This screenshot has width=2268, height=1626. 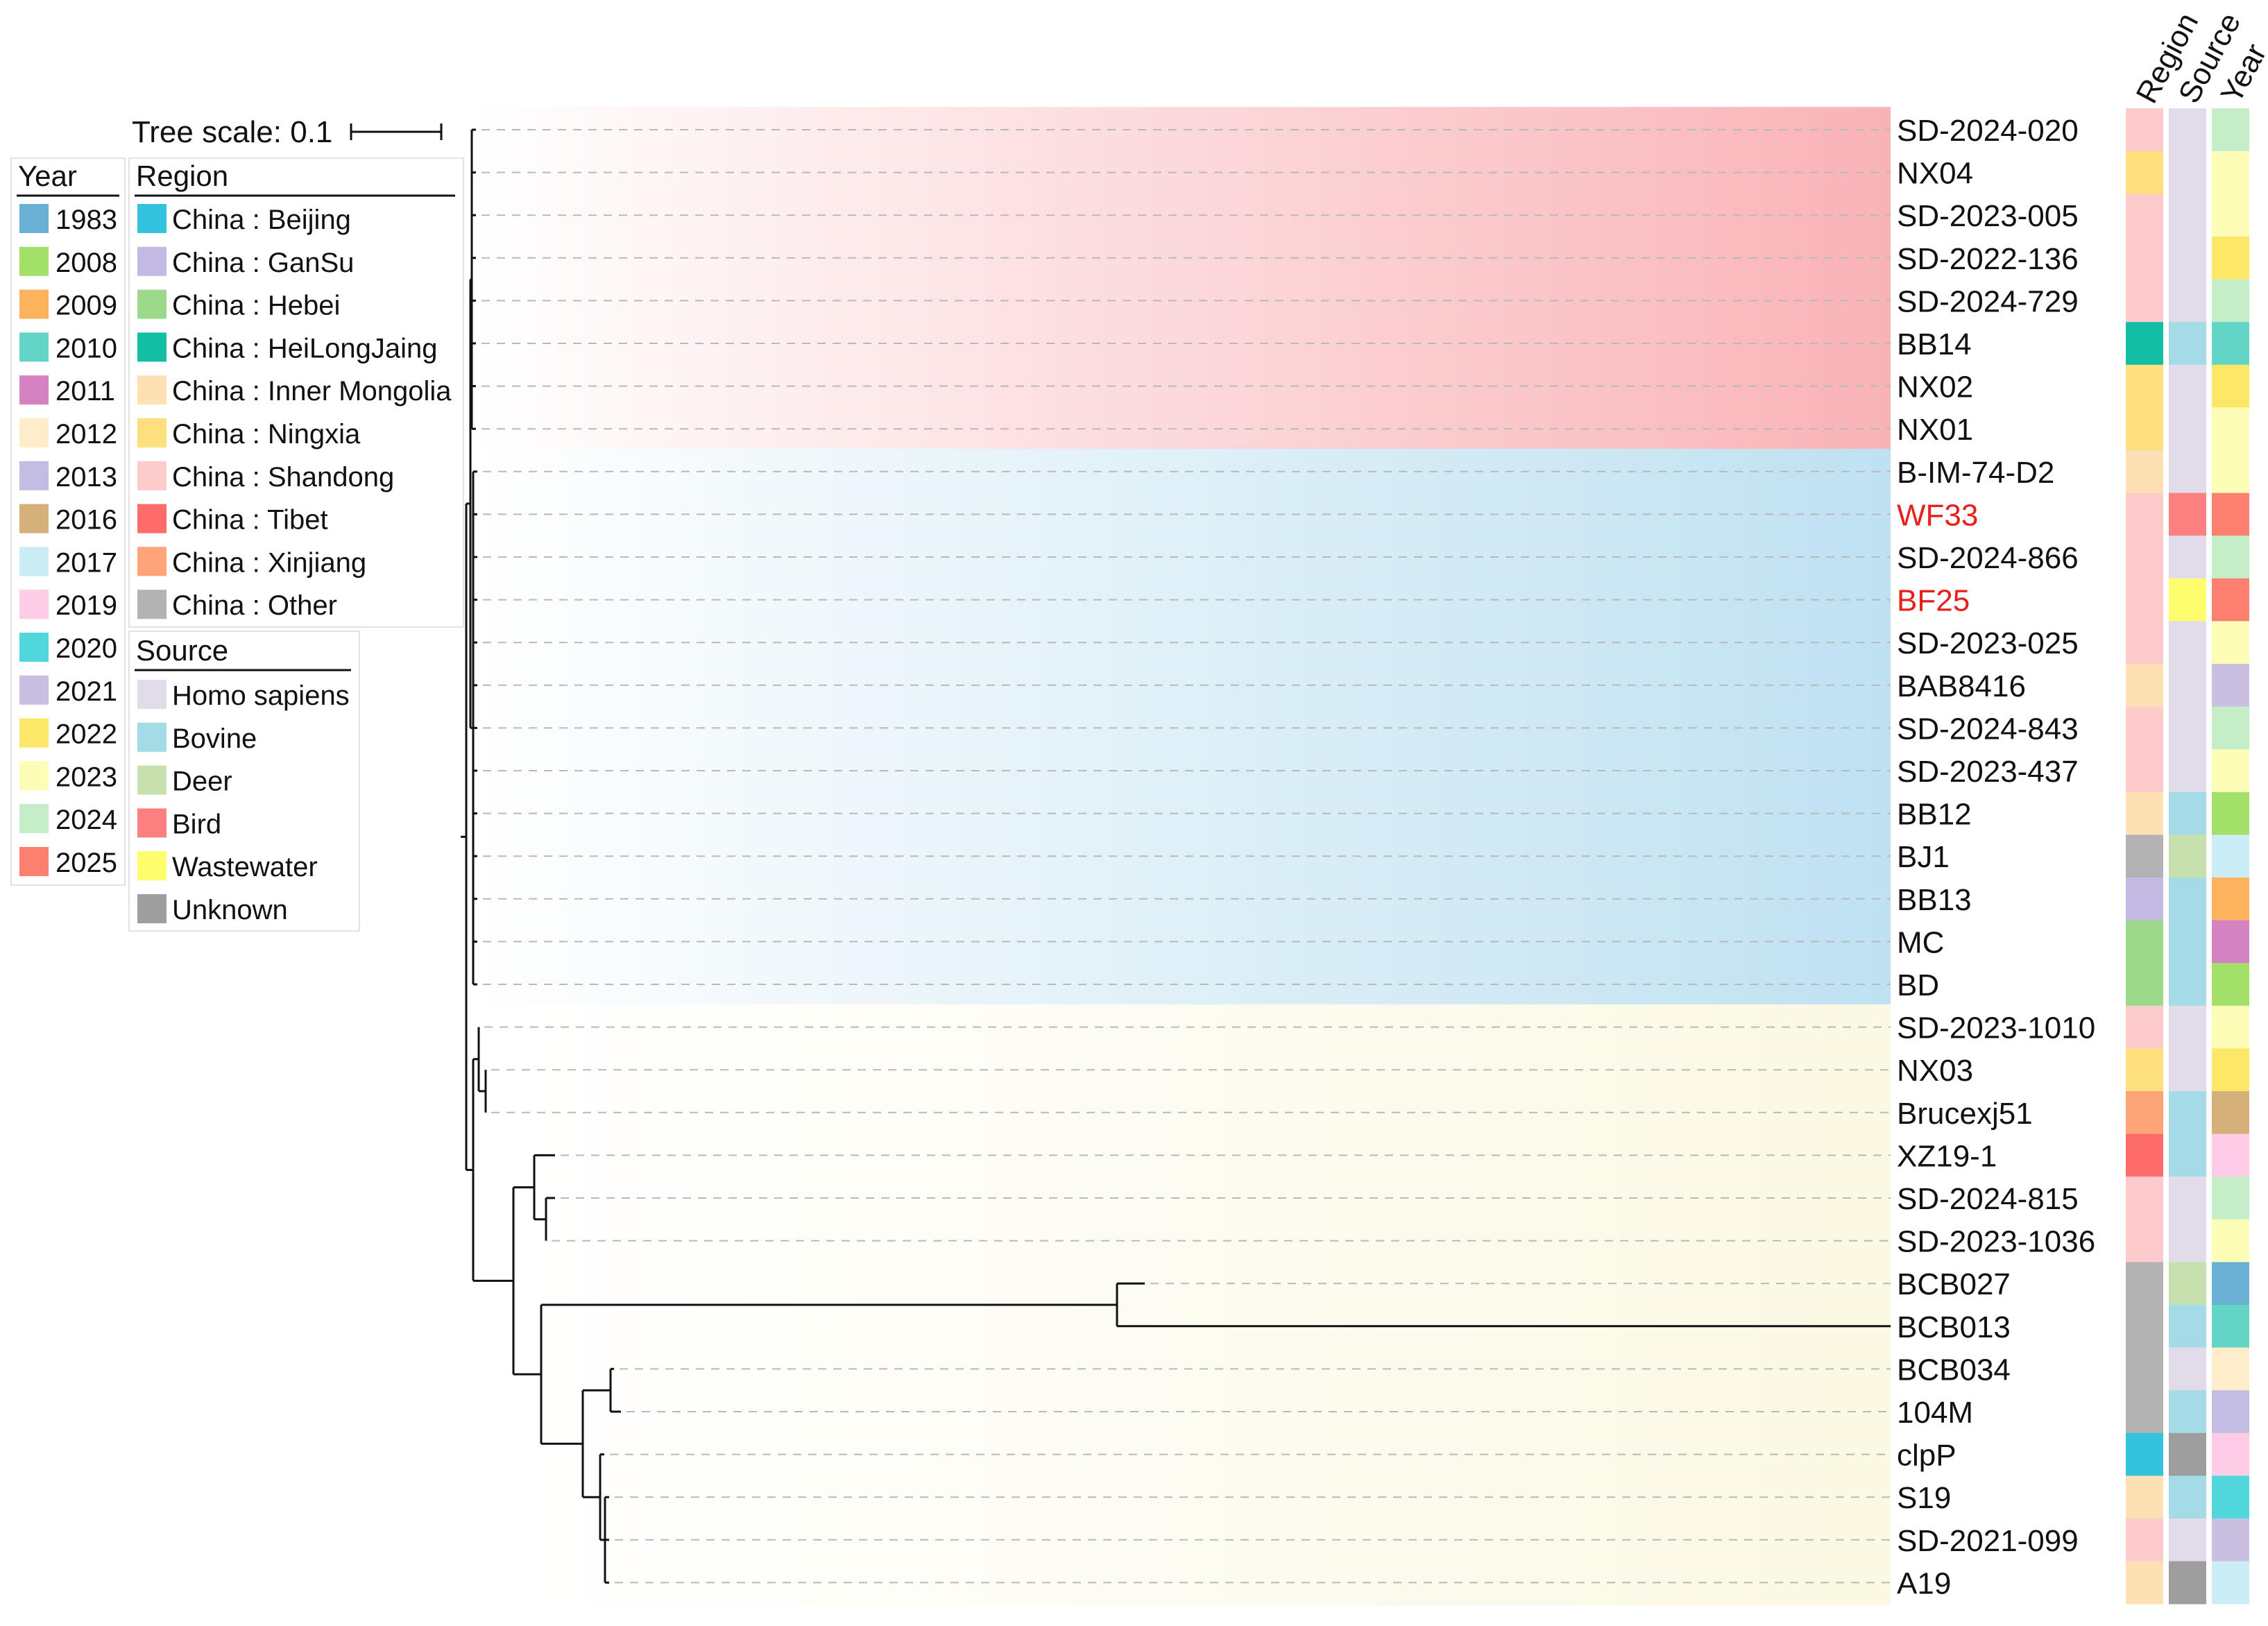 I want to click on legend-year-label-2019: 2019, so click(x=86, y=606).